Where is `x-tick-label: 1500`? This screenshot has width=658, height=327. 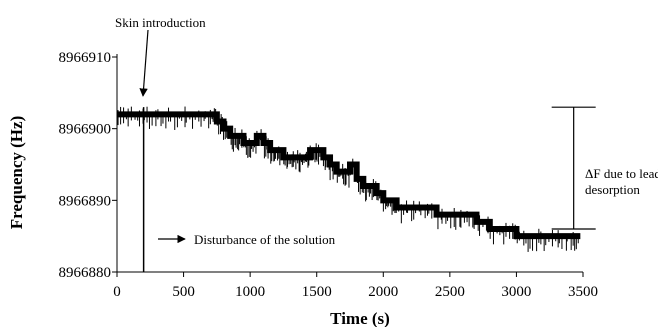
x-tick-label: 1500 is located at coordinates (317, 292).